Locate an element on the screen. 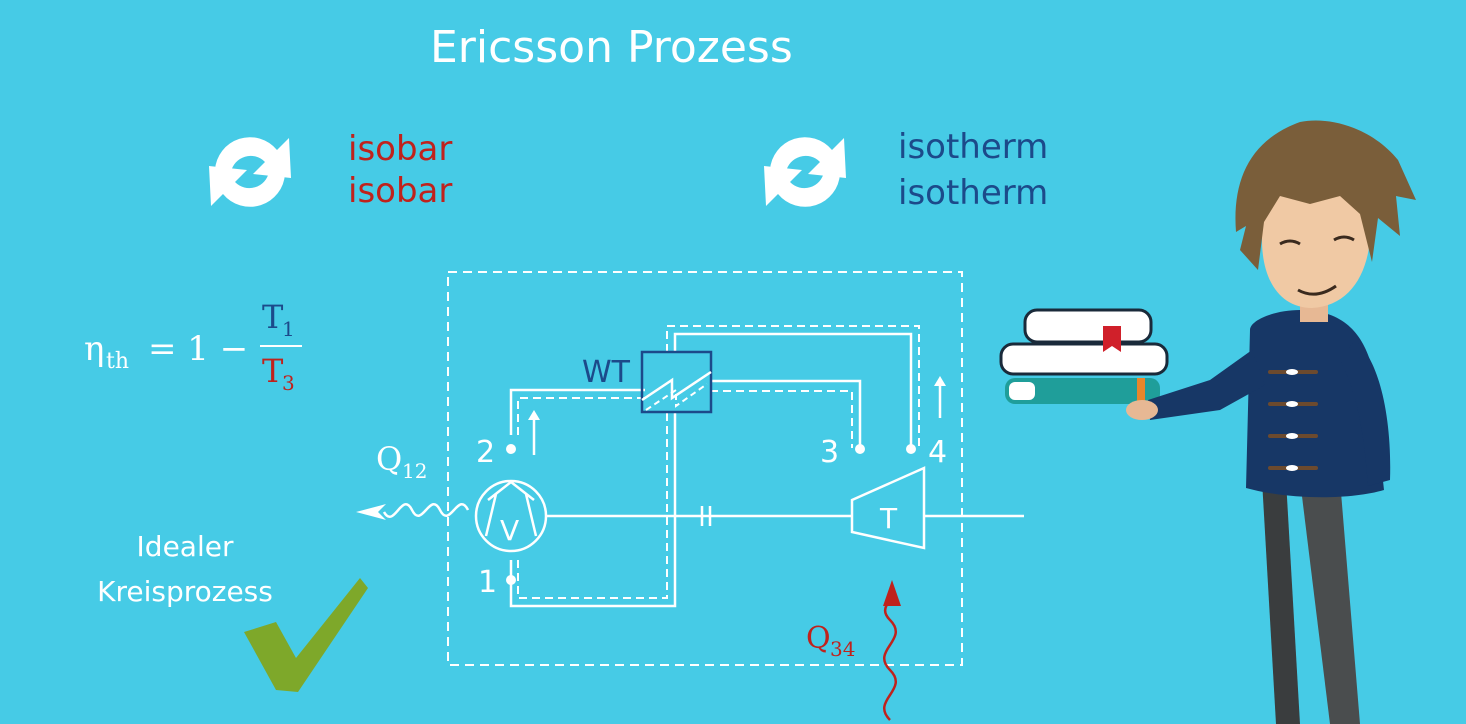 The image size is (1466, 724). cycle-left-label-2: isobar is located at coordinates (400, 191).